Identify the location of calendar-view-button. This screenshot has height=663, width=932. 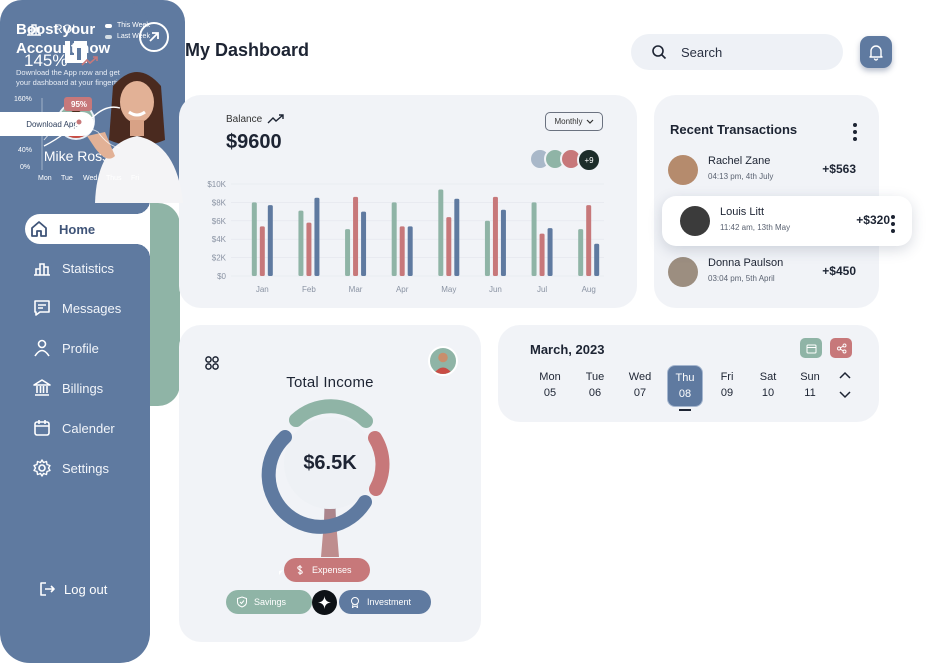
(811, 348).